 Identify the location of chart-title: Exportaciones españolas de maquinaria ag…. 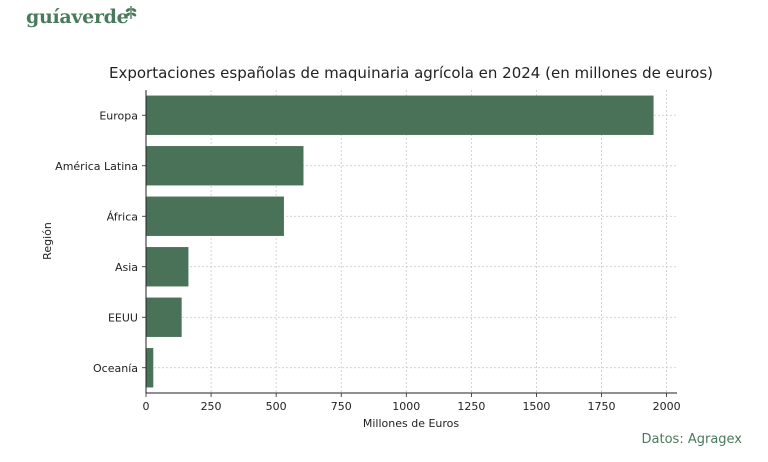
(411, 73).